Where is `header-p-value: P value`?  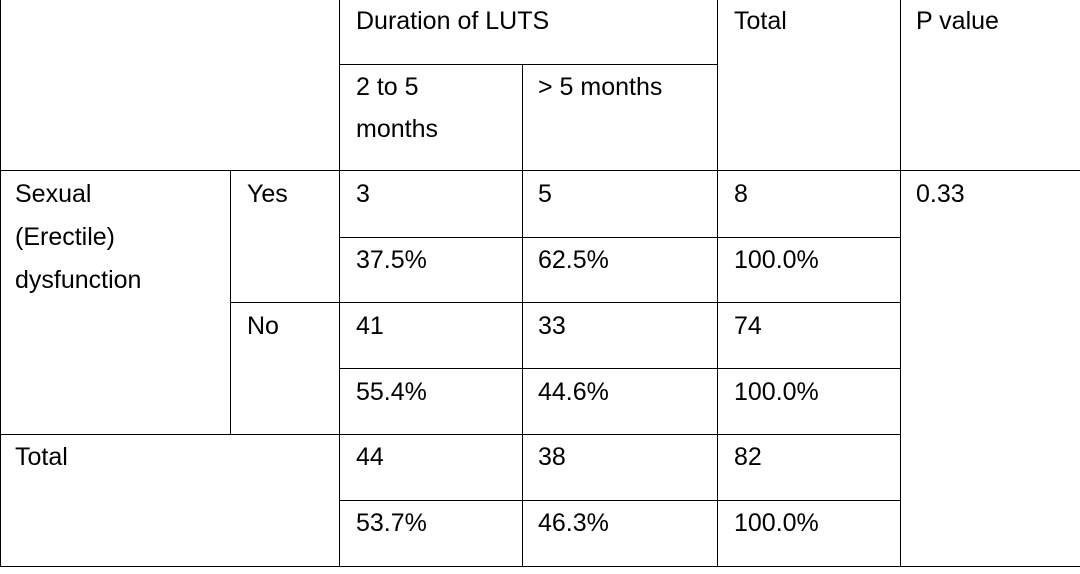 header-p-value: P value is located at coordinates (957, 21).